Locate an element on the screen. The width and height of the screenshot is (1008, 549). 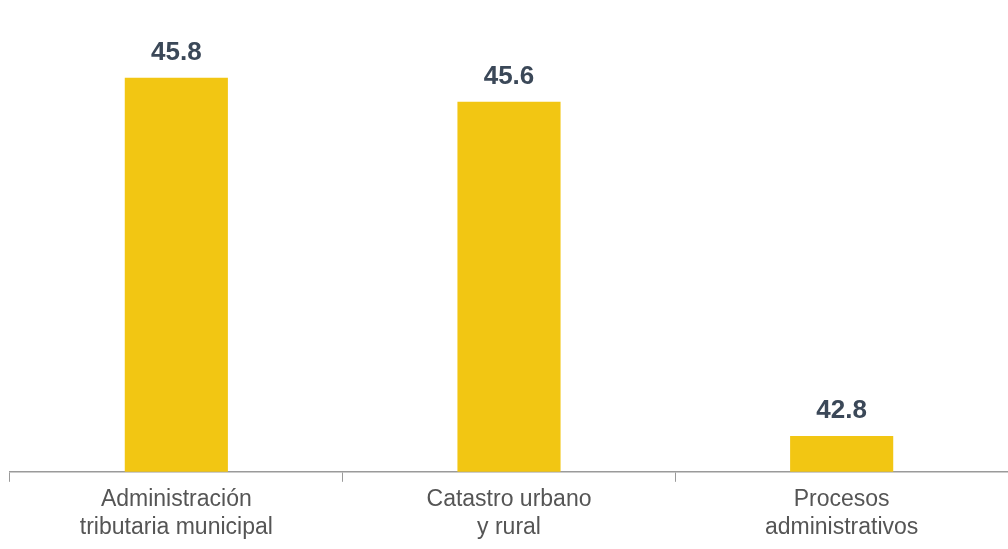
x-tick-label: Procesos administrativos is located at coordinates (841, 511).